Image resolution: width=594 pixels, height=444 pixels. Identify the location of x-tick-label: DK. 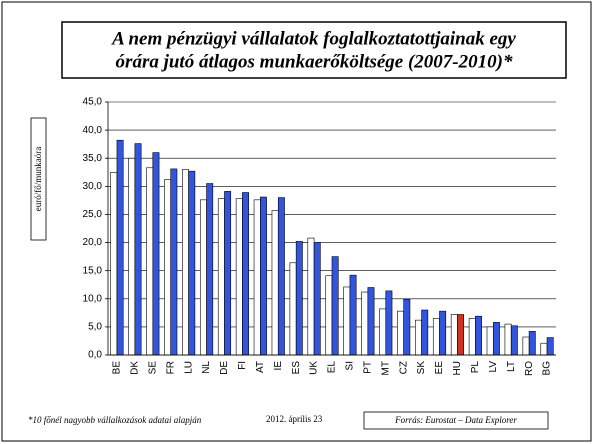
(135, 368).